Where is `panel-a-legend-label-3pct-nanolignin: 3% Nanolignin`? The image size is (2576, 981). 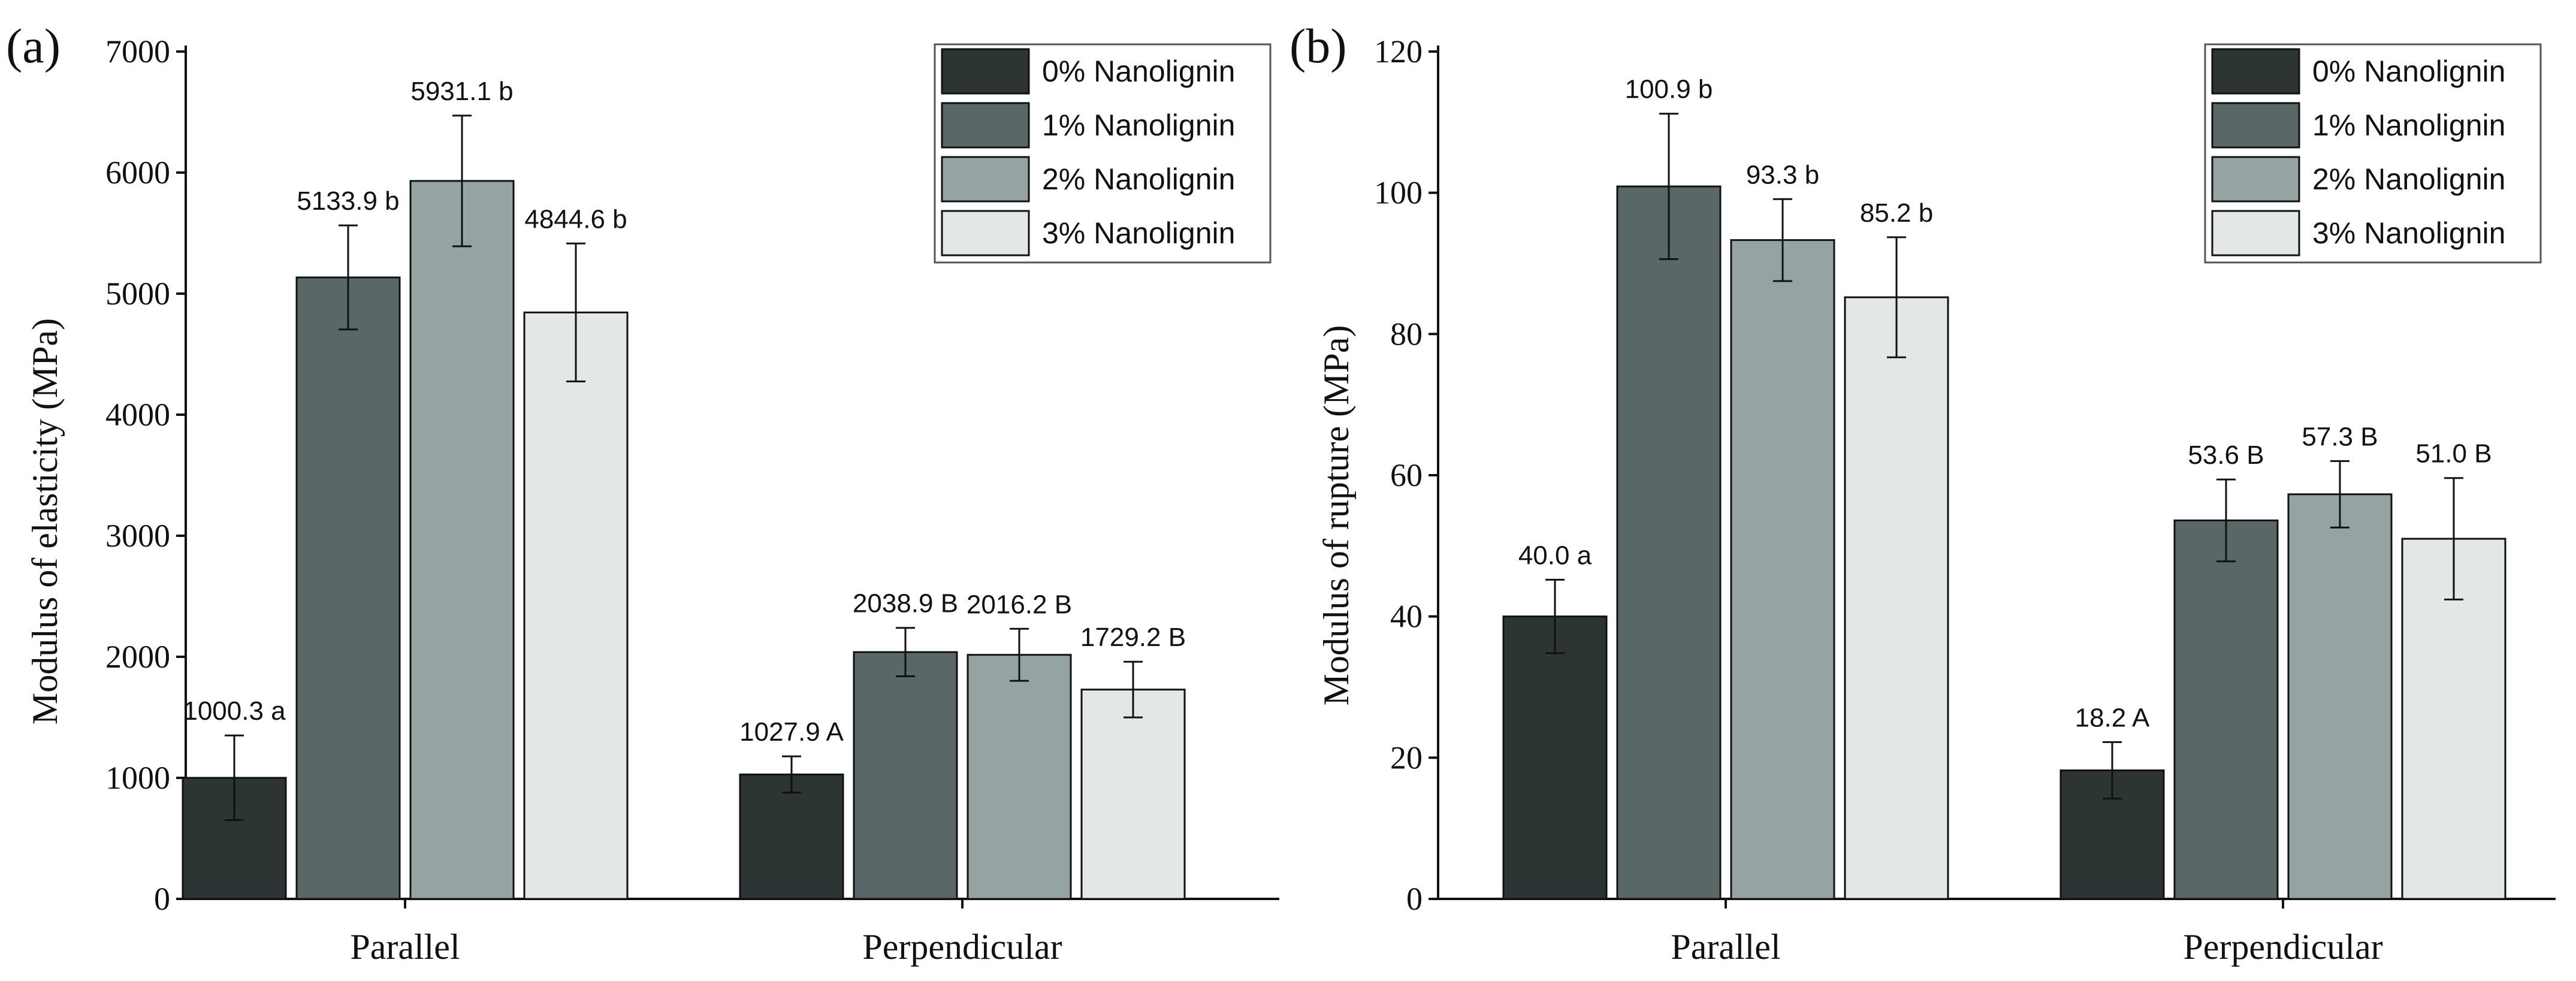
panel-a-legend-label-3pct-nanolignin: 3% Nanolignin is located at coordinates (1139, 233).